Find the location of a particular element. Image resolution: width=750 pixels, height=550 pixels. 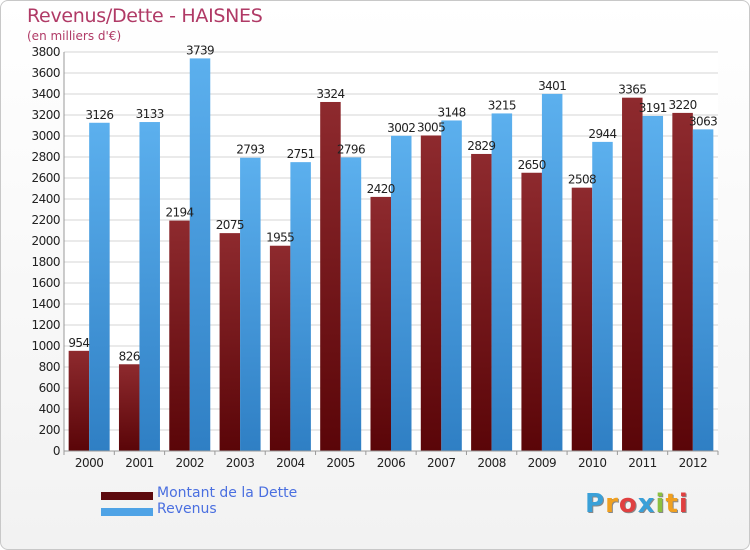

legend-swatch-revenus is located at coordinates (127, 512).